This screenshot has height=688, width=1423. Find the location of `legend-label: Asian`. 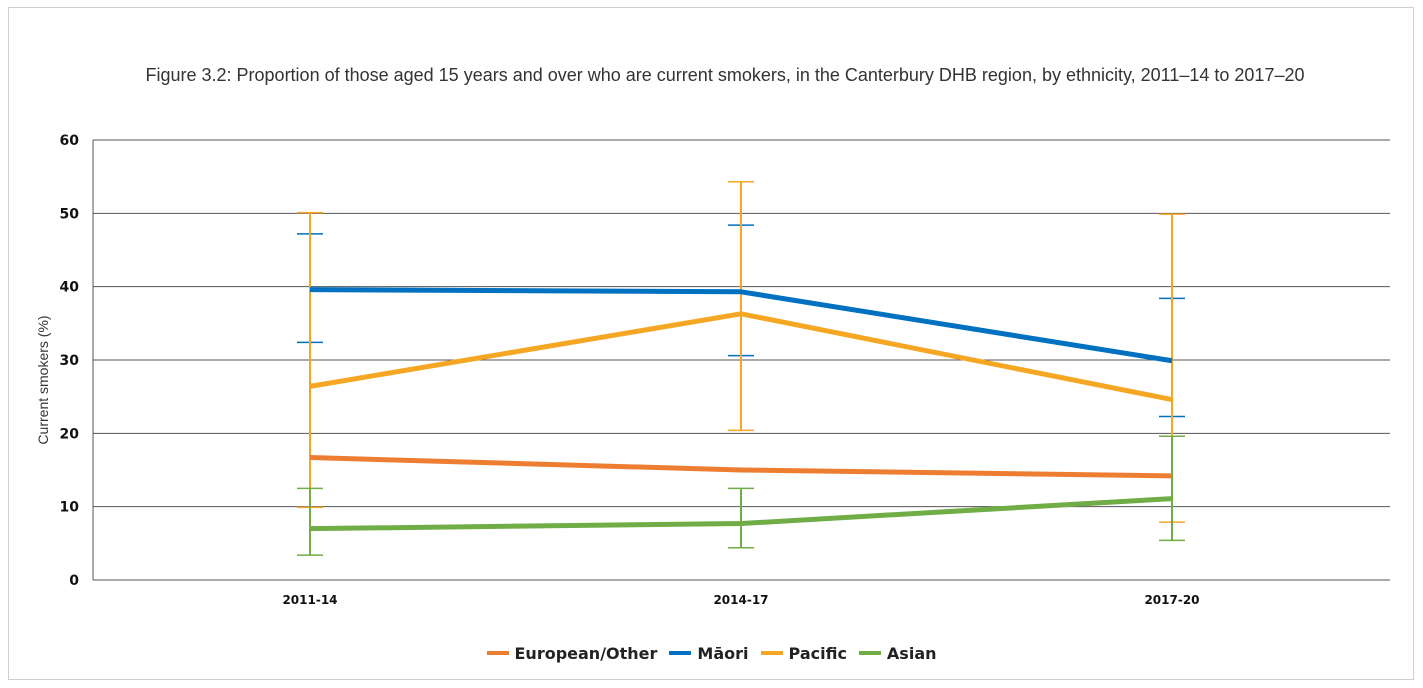

legend-label: Asian is located at coordinates (911, 653).